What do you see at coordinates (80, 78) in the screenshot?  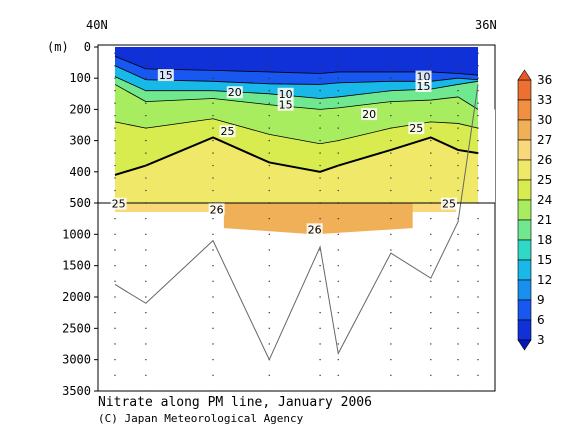 I see `y-tick-label: 100` at bounding box center [80, 78].